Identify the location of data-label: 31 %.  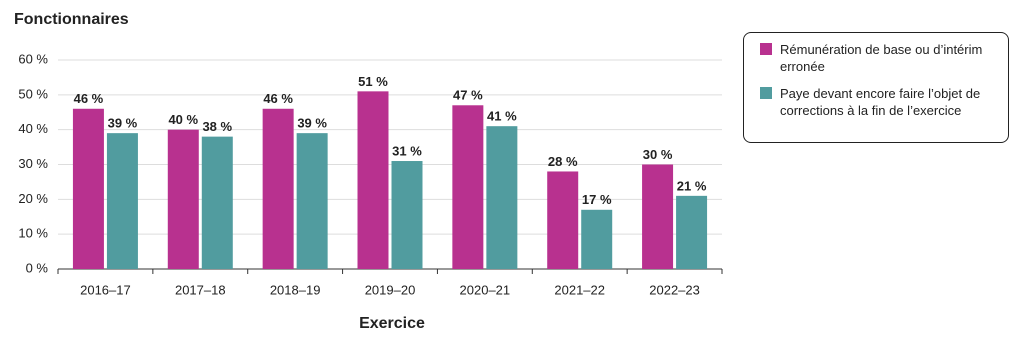
(407, 150).